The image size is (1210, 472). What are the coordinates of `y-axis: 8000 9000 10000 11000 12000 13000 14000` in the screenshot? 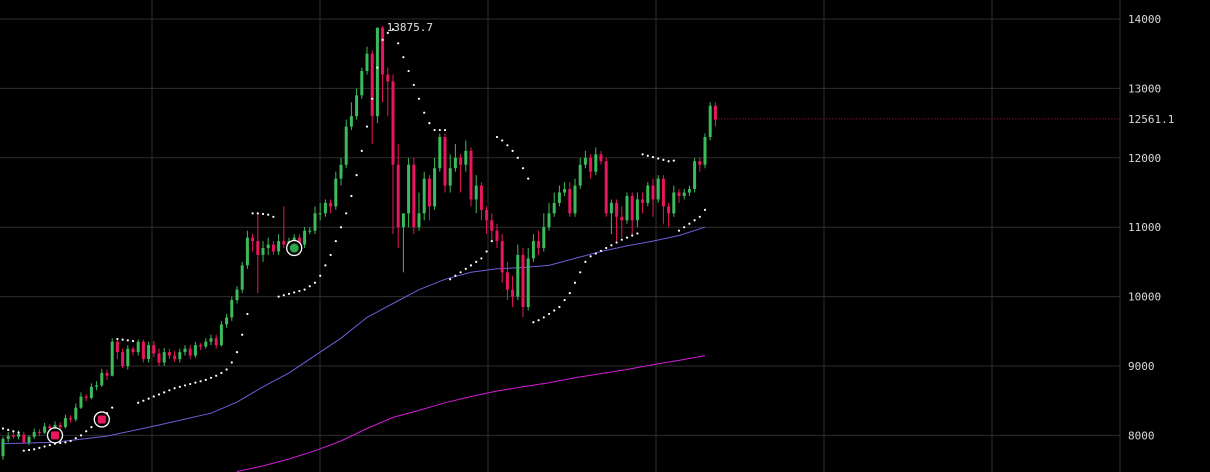 It's located at (1144, 227).